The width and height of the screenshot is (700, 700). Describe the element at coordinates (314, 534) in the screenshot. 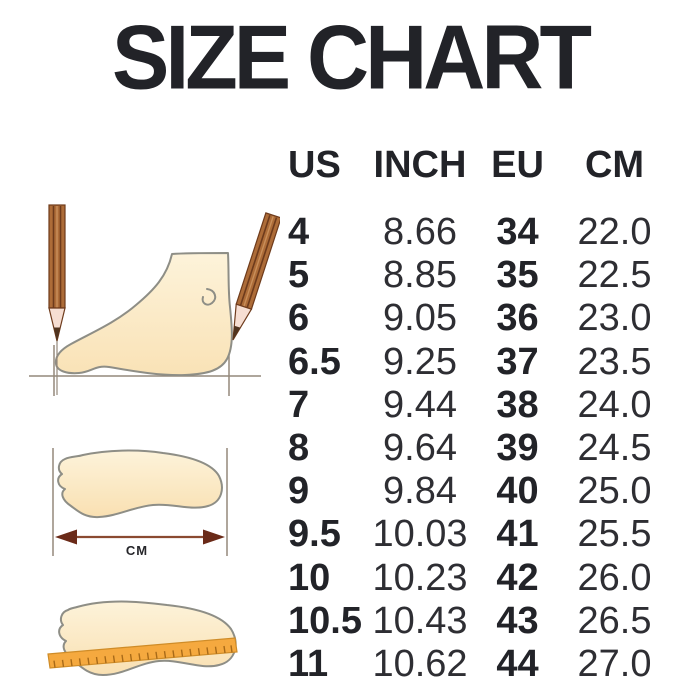

I see `us-size-cell: 9.5` at that location.